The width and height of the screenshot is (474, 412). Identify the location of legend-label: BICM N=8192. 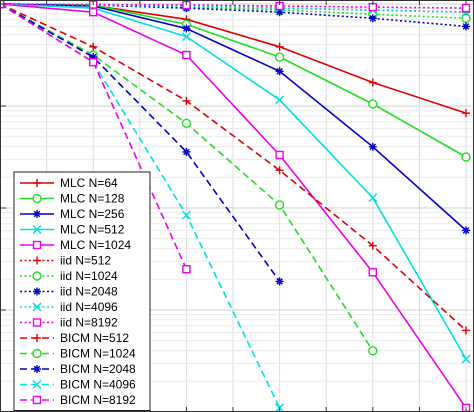
(98, 400).